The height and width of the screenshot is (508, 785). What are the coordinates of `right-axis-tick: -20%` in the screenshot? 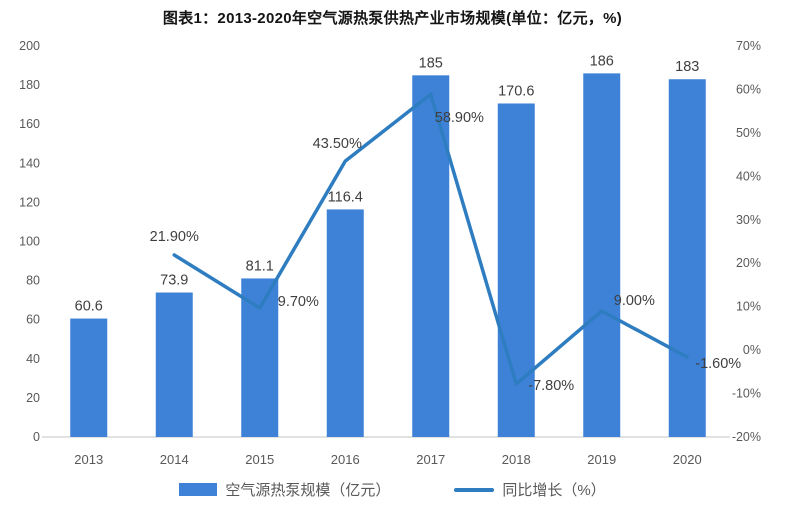 It's located at (746, 437).